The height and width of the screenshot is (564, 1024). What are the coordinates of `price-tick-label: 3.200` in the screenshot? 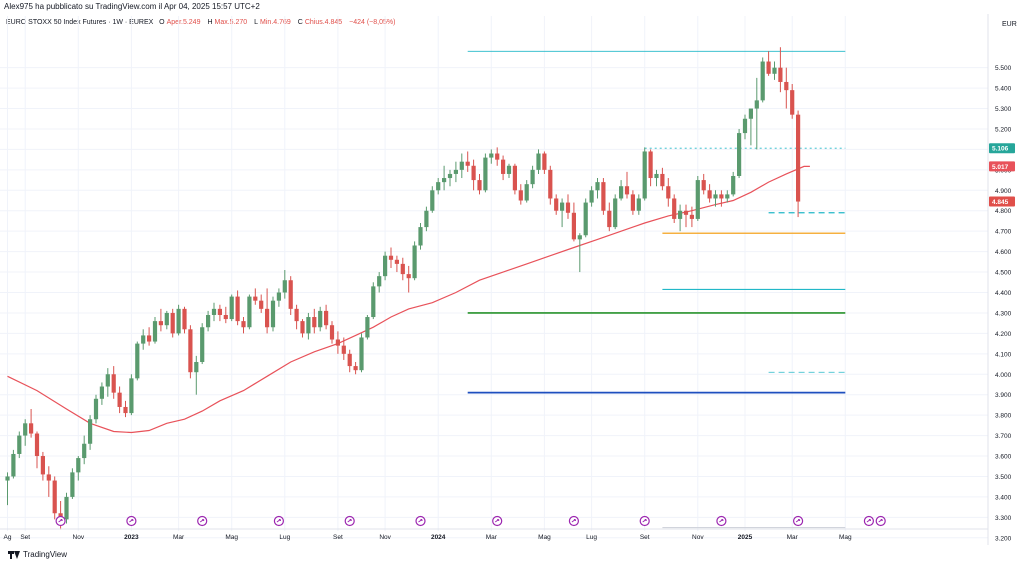 It's located at (1003, 538).